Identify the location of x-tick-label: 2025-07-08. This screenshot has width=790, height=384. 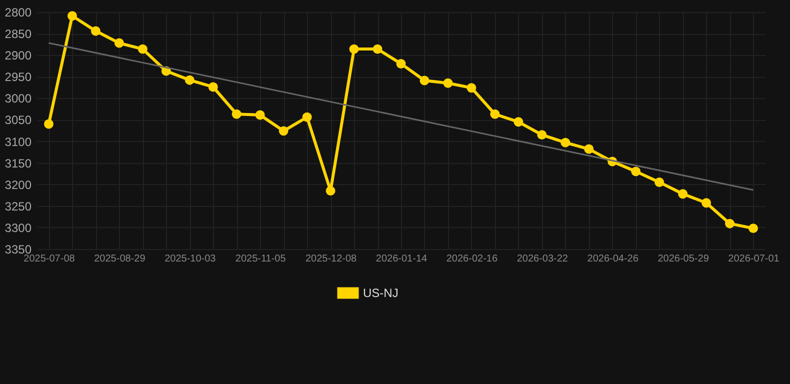
(50, 259).